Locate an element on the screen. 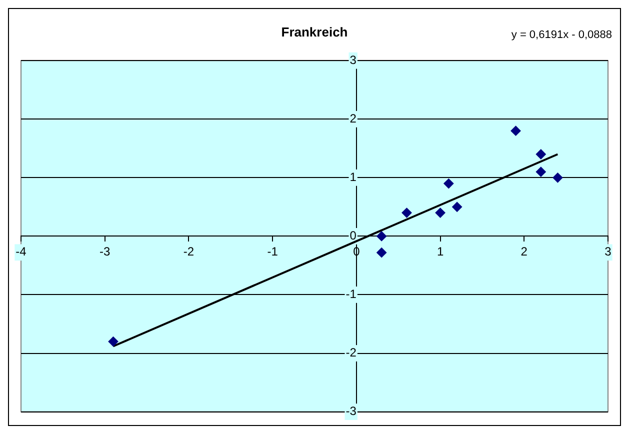 The image size is (629, 434). x-tick-label: -2 is located at coordinates (188, 251).